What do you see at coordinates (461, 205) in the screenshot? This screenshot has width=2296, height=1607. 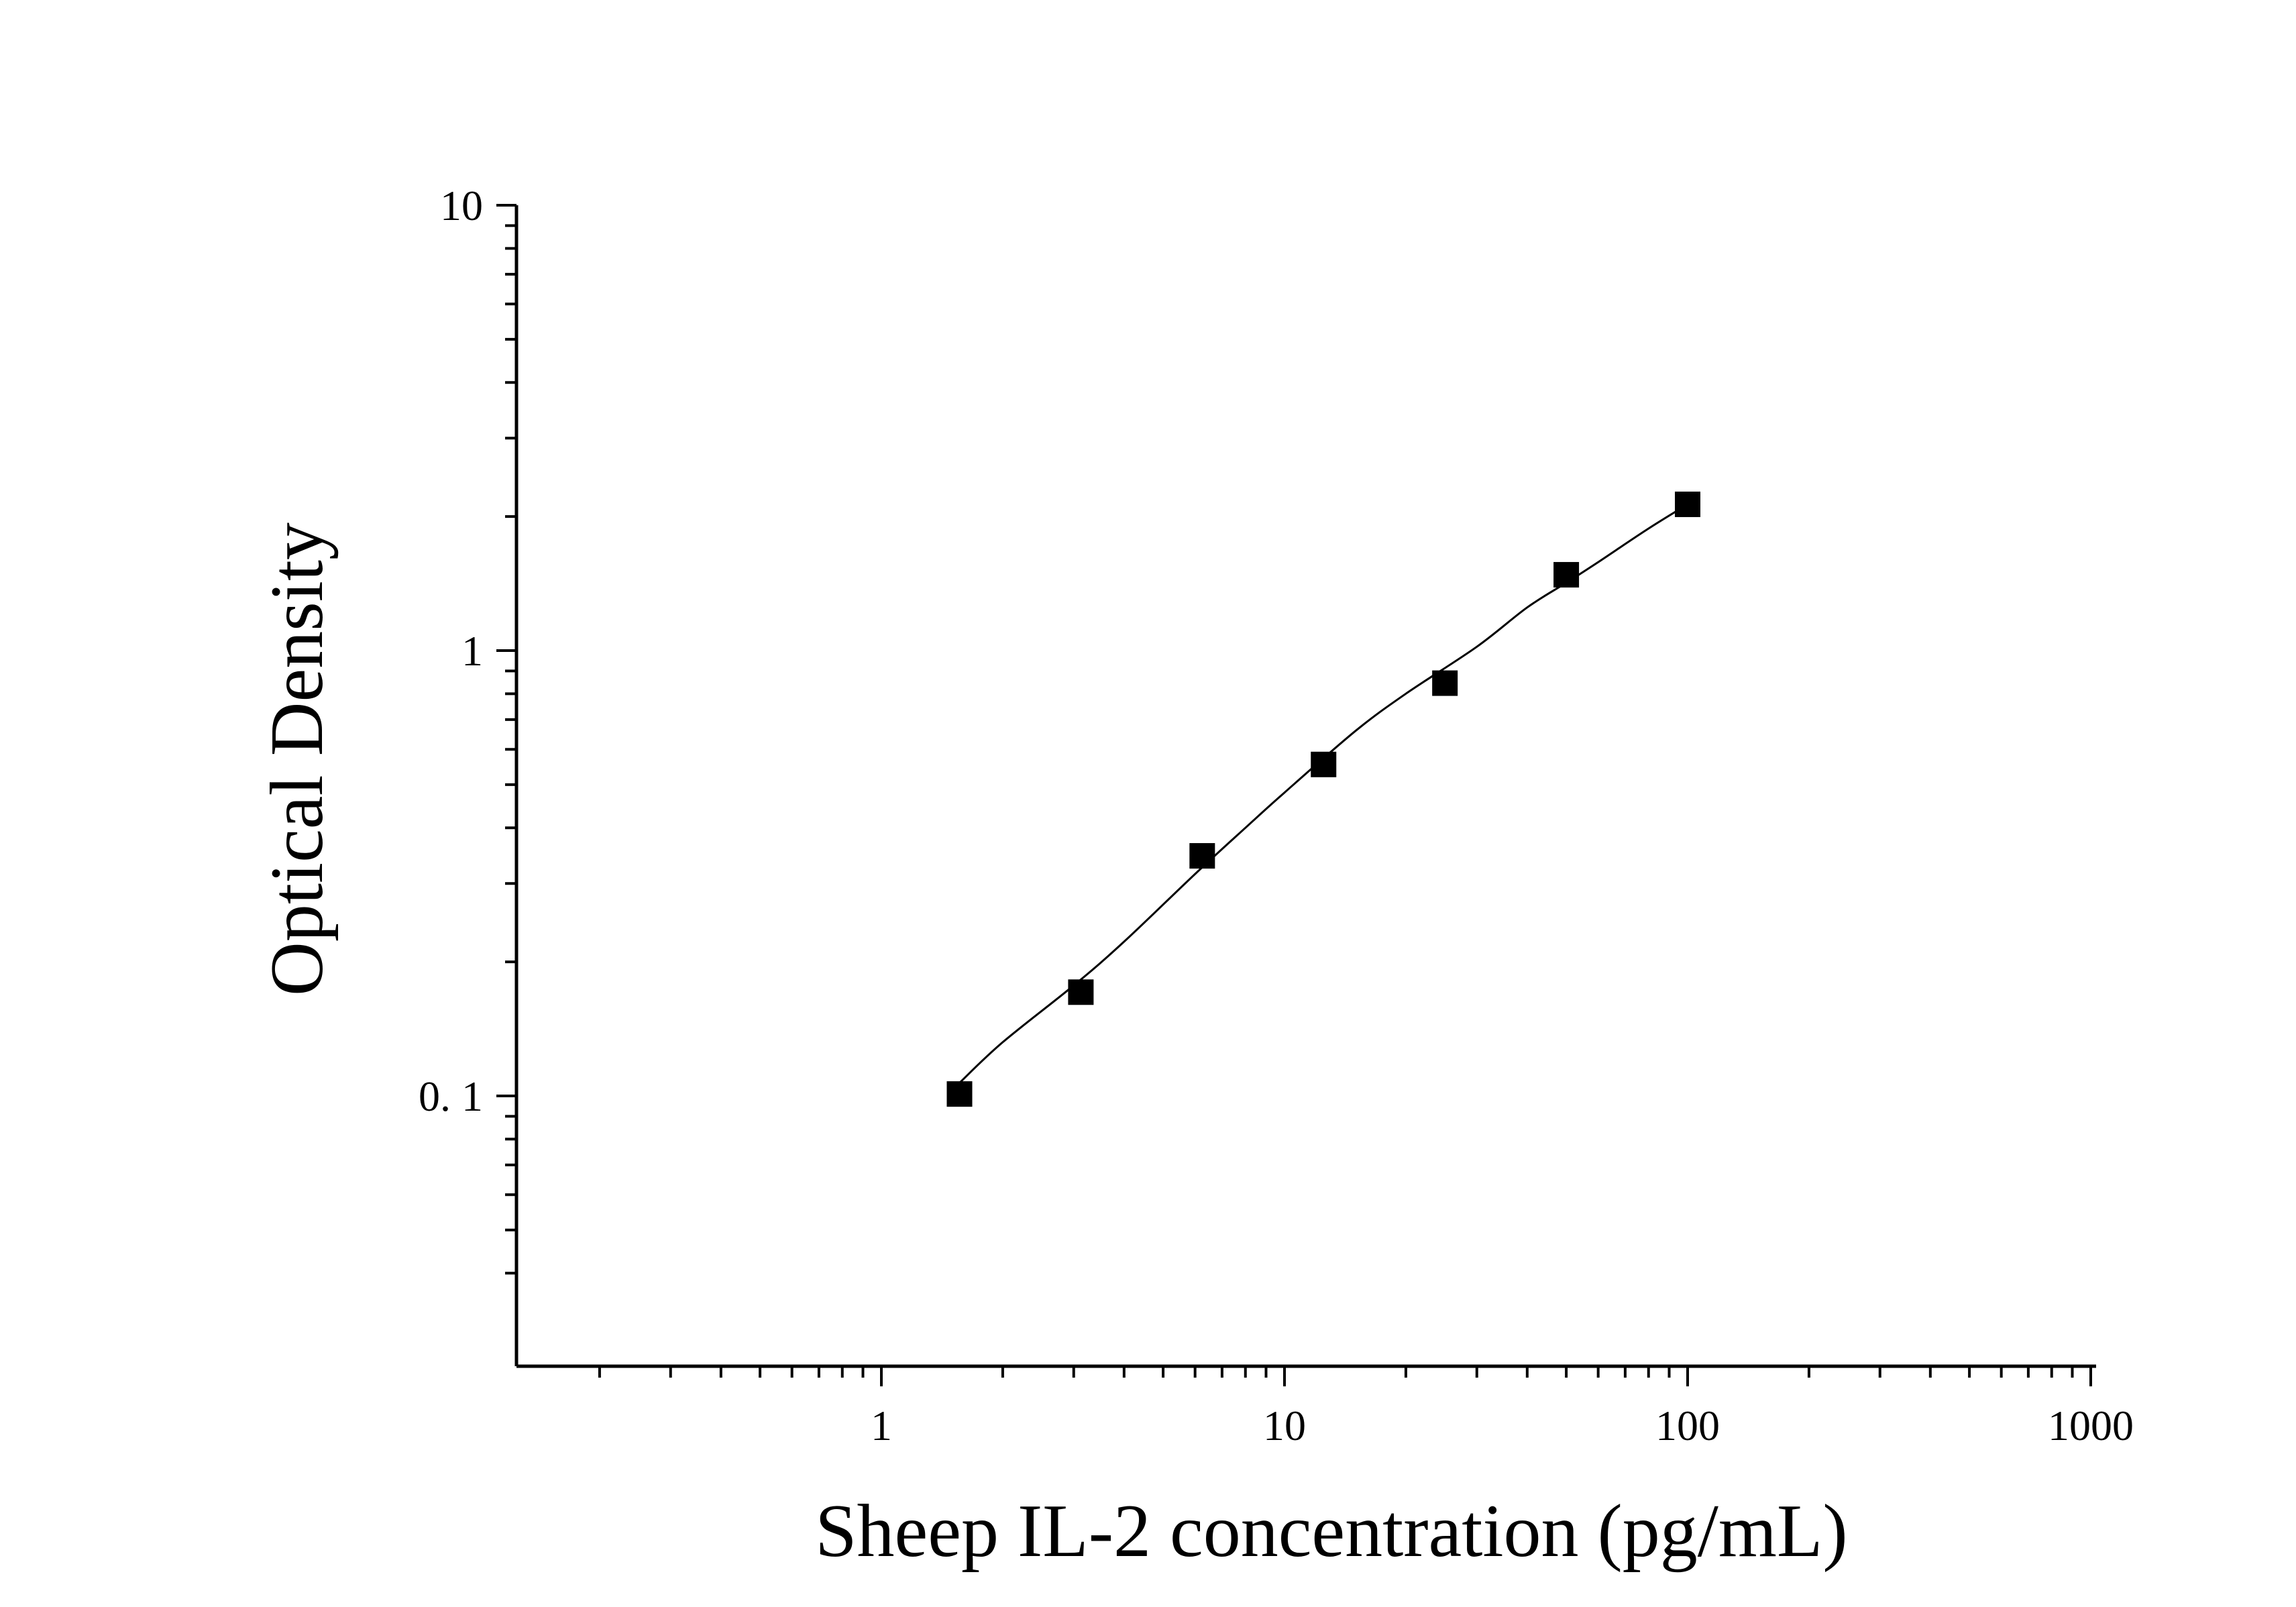 I see `y-tick-label: 10` at bounding box center [461, 205].